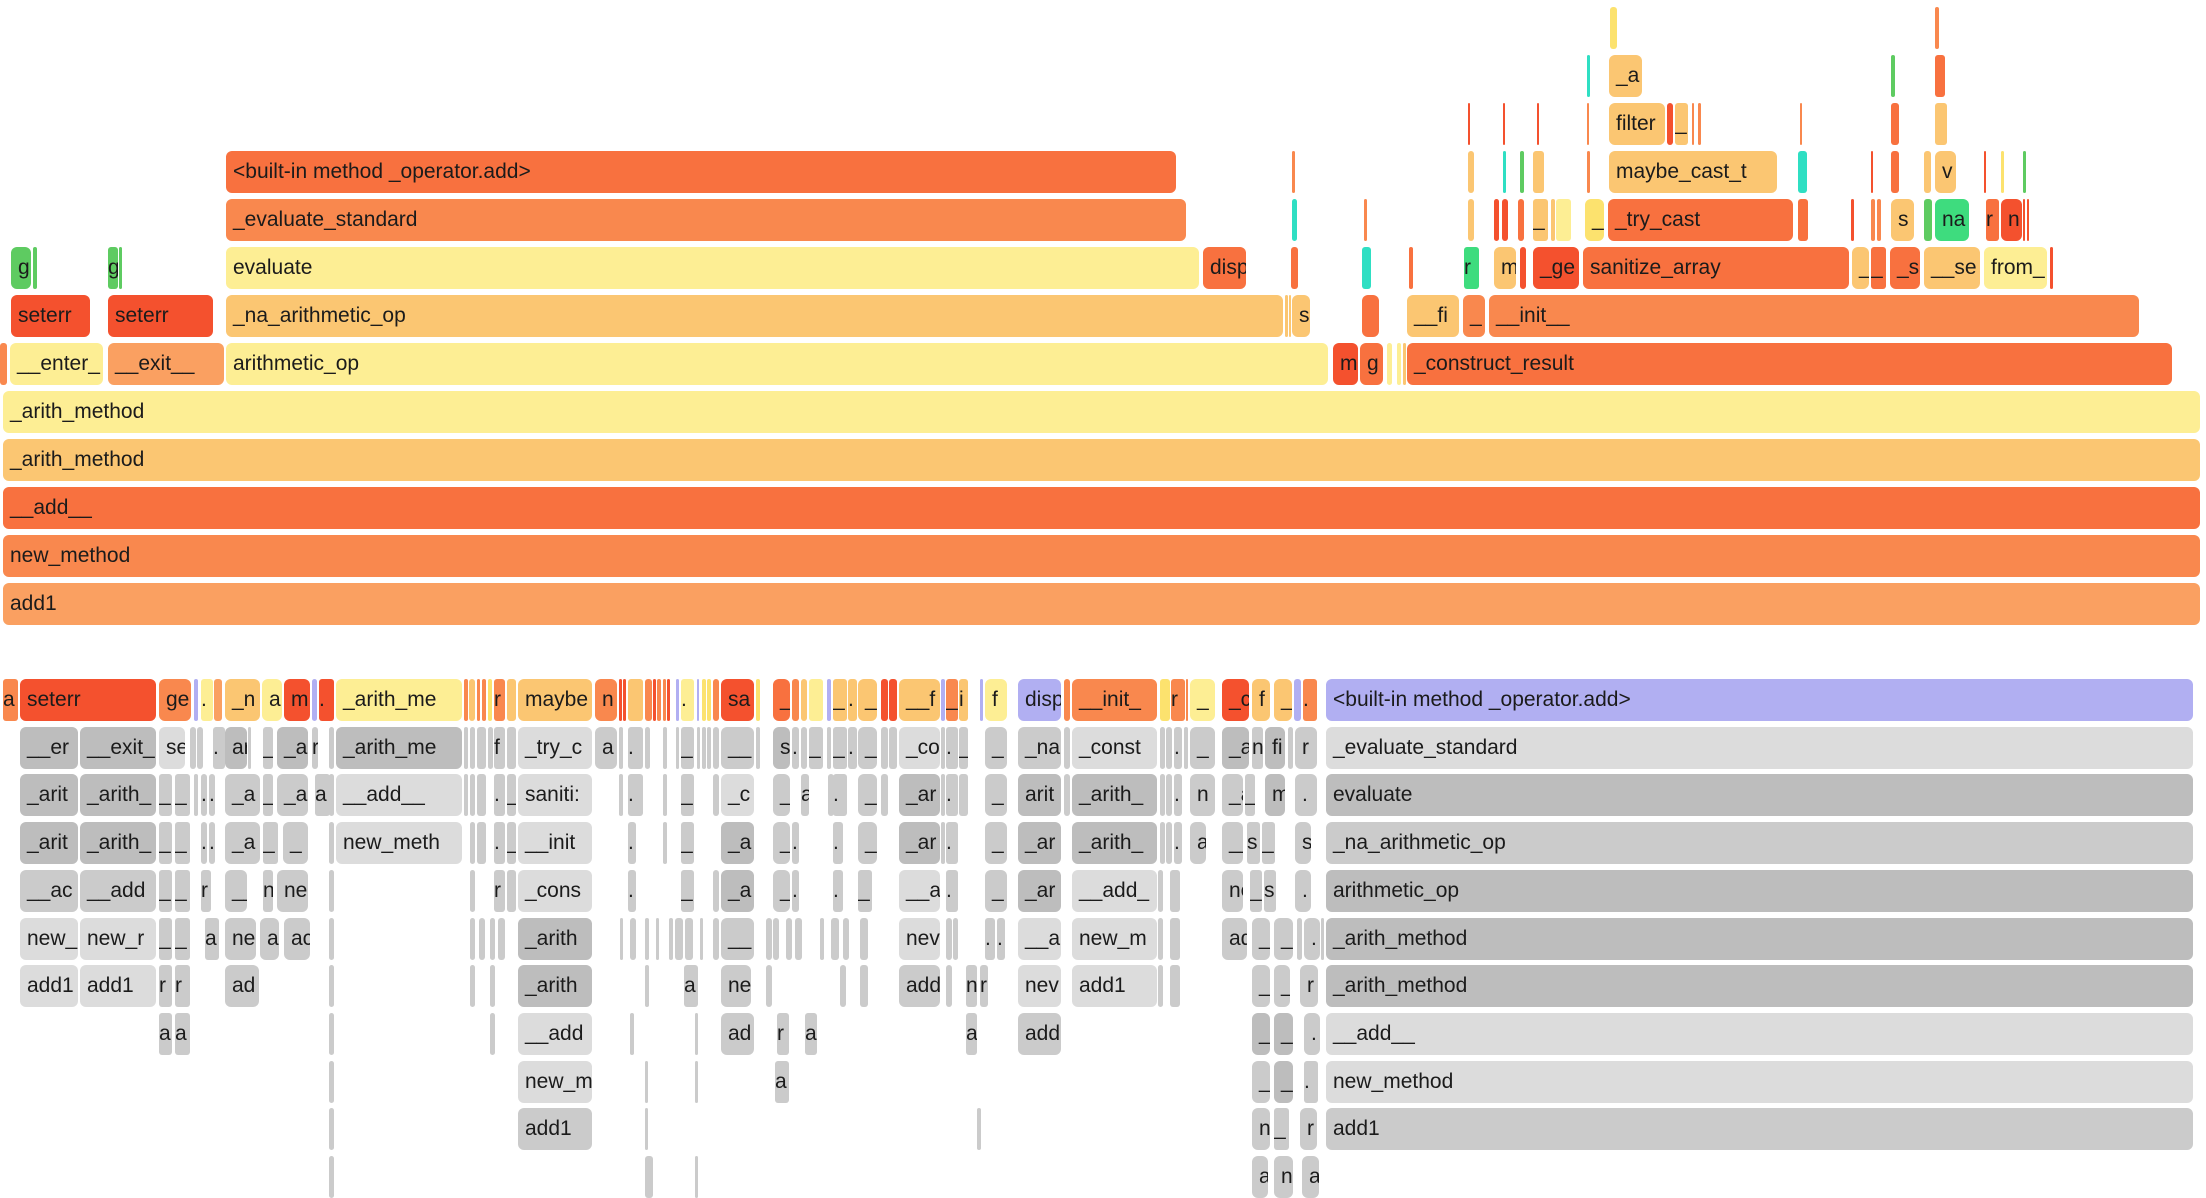  I want to click on frame-bar: new_r, so click(118, 939).